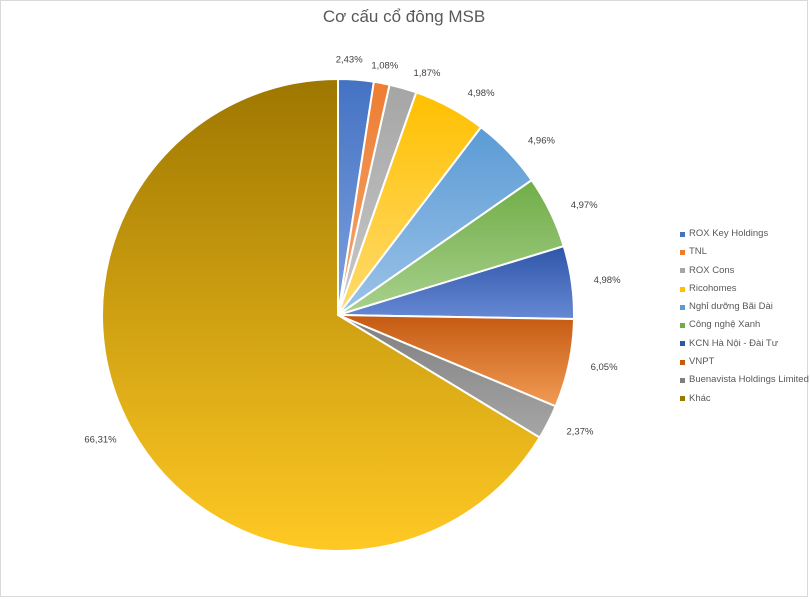 The image size is (810, 599). I want to click on legend-item-kcn-ha-noi-dai-tu: KCN Hà Nội - Đài Tư, so click(744, 344).